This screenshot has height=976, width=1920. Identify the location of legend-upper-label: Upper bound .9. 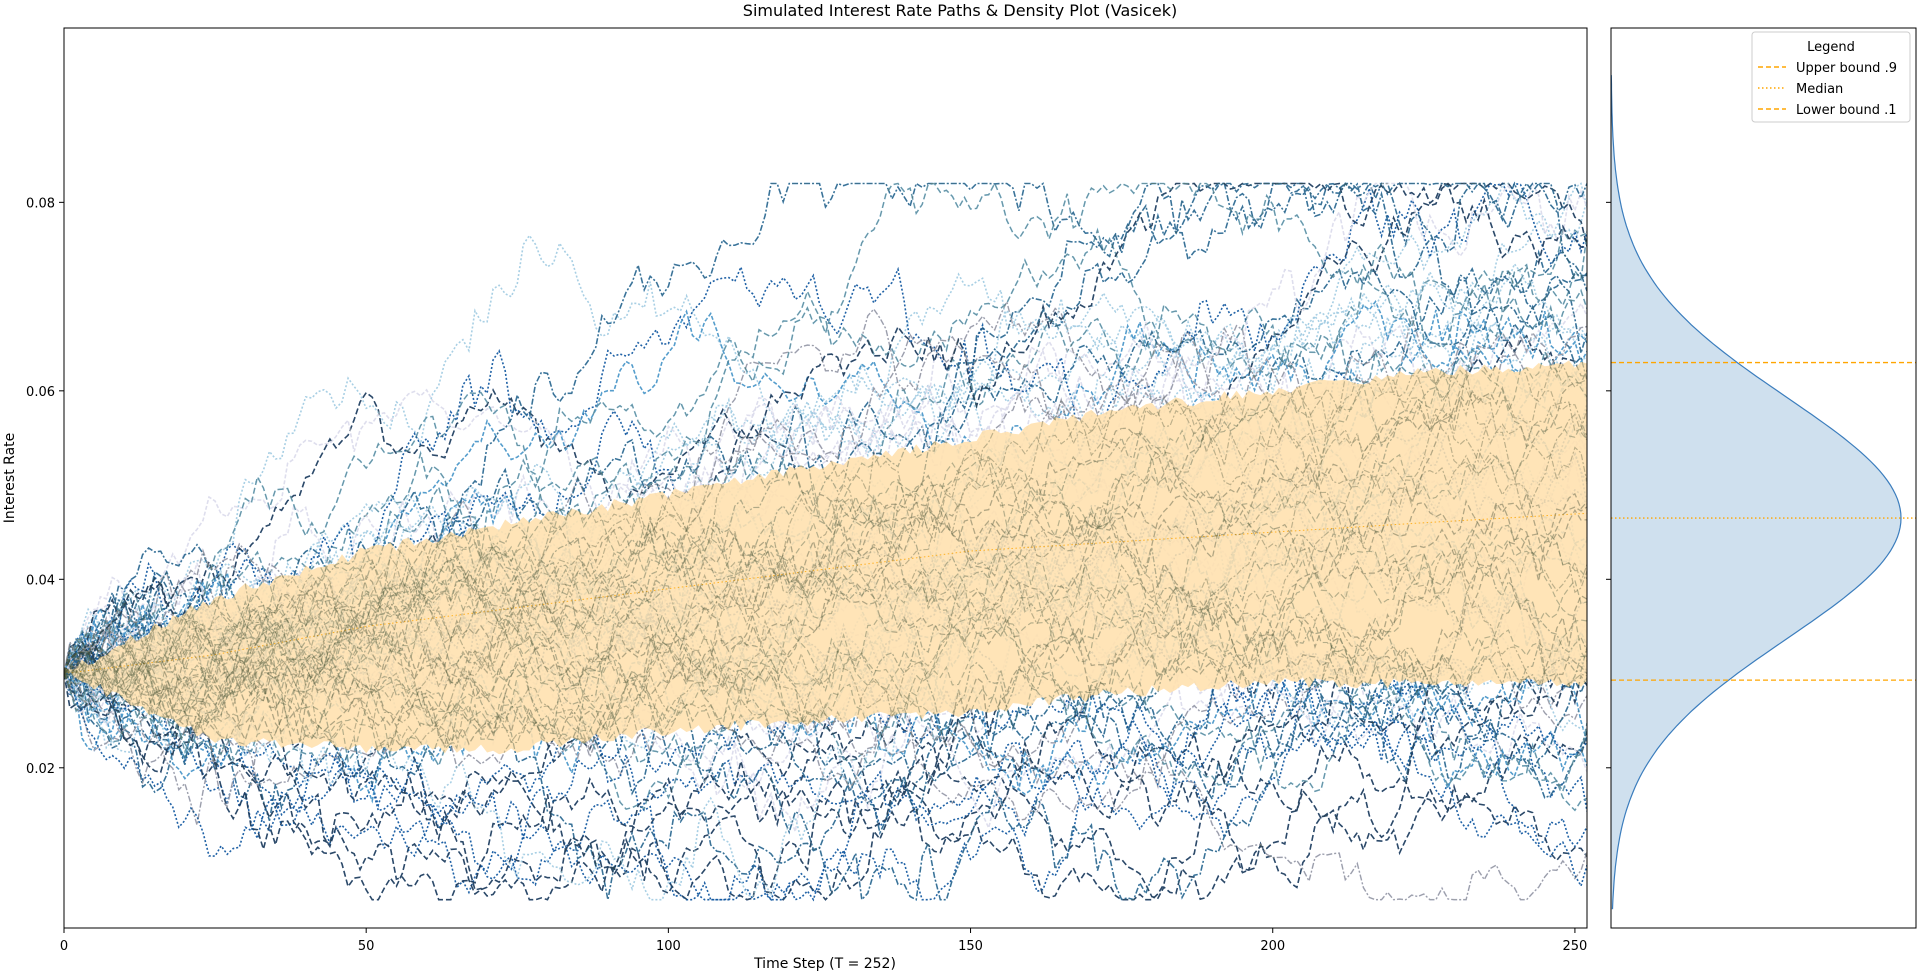
(1846, 68).